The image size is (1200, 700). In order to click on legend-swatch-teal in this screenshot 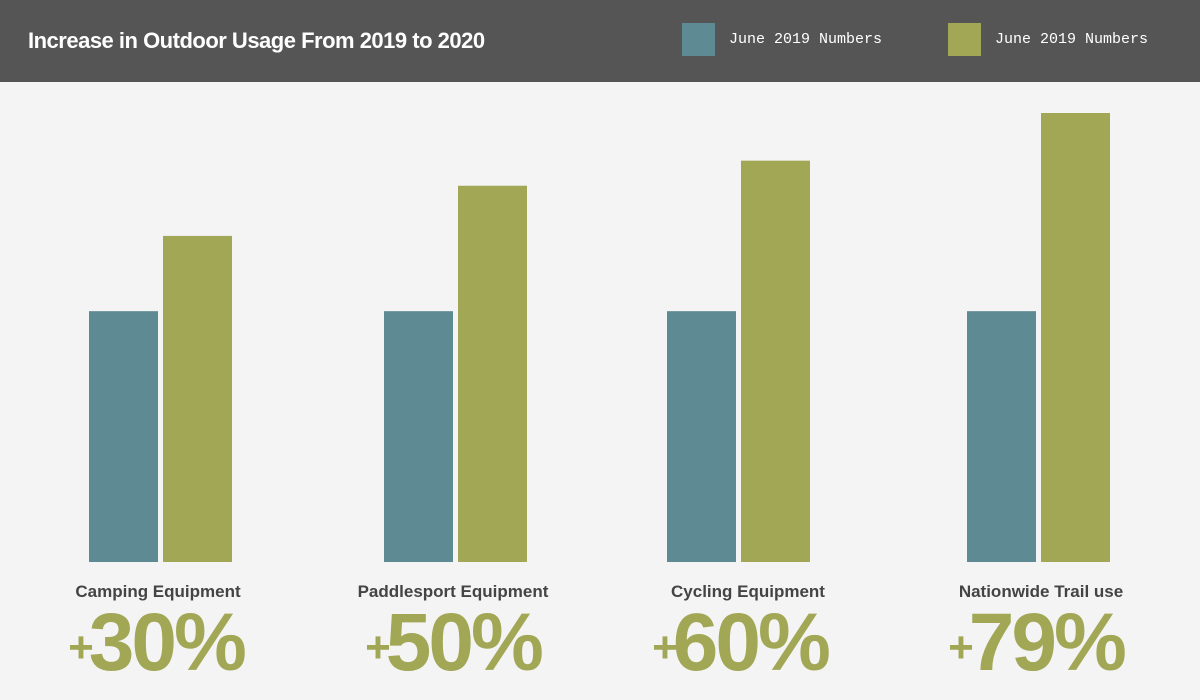, I will do `click(698, 39)`.